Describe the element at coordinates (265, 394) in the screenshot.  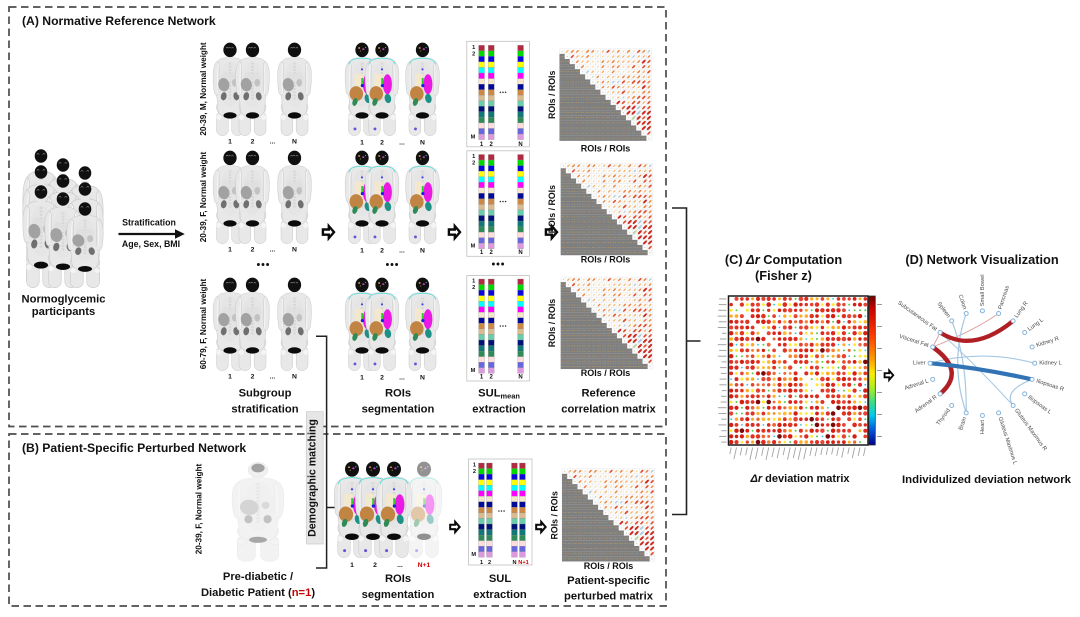
I see `svg-text: Subgroup` at that location.